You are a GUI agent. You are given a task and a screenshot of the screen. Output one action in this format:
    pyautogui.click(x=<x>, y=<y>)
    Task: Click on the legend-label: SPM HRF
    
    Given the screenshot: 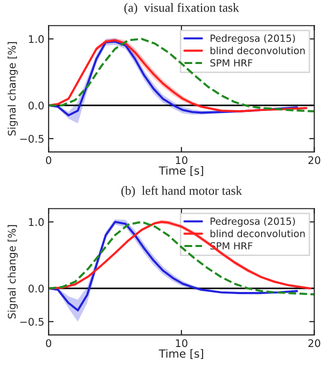 What is the action you would take?
    pyautogui.click(x=231, y=63)
    